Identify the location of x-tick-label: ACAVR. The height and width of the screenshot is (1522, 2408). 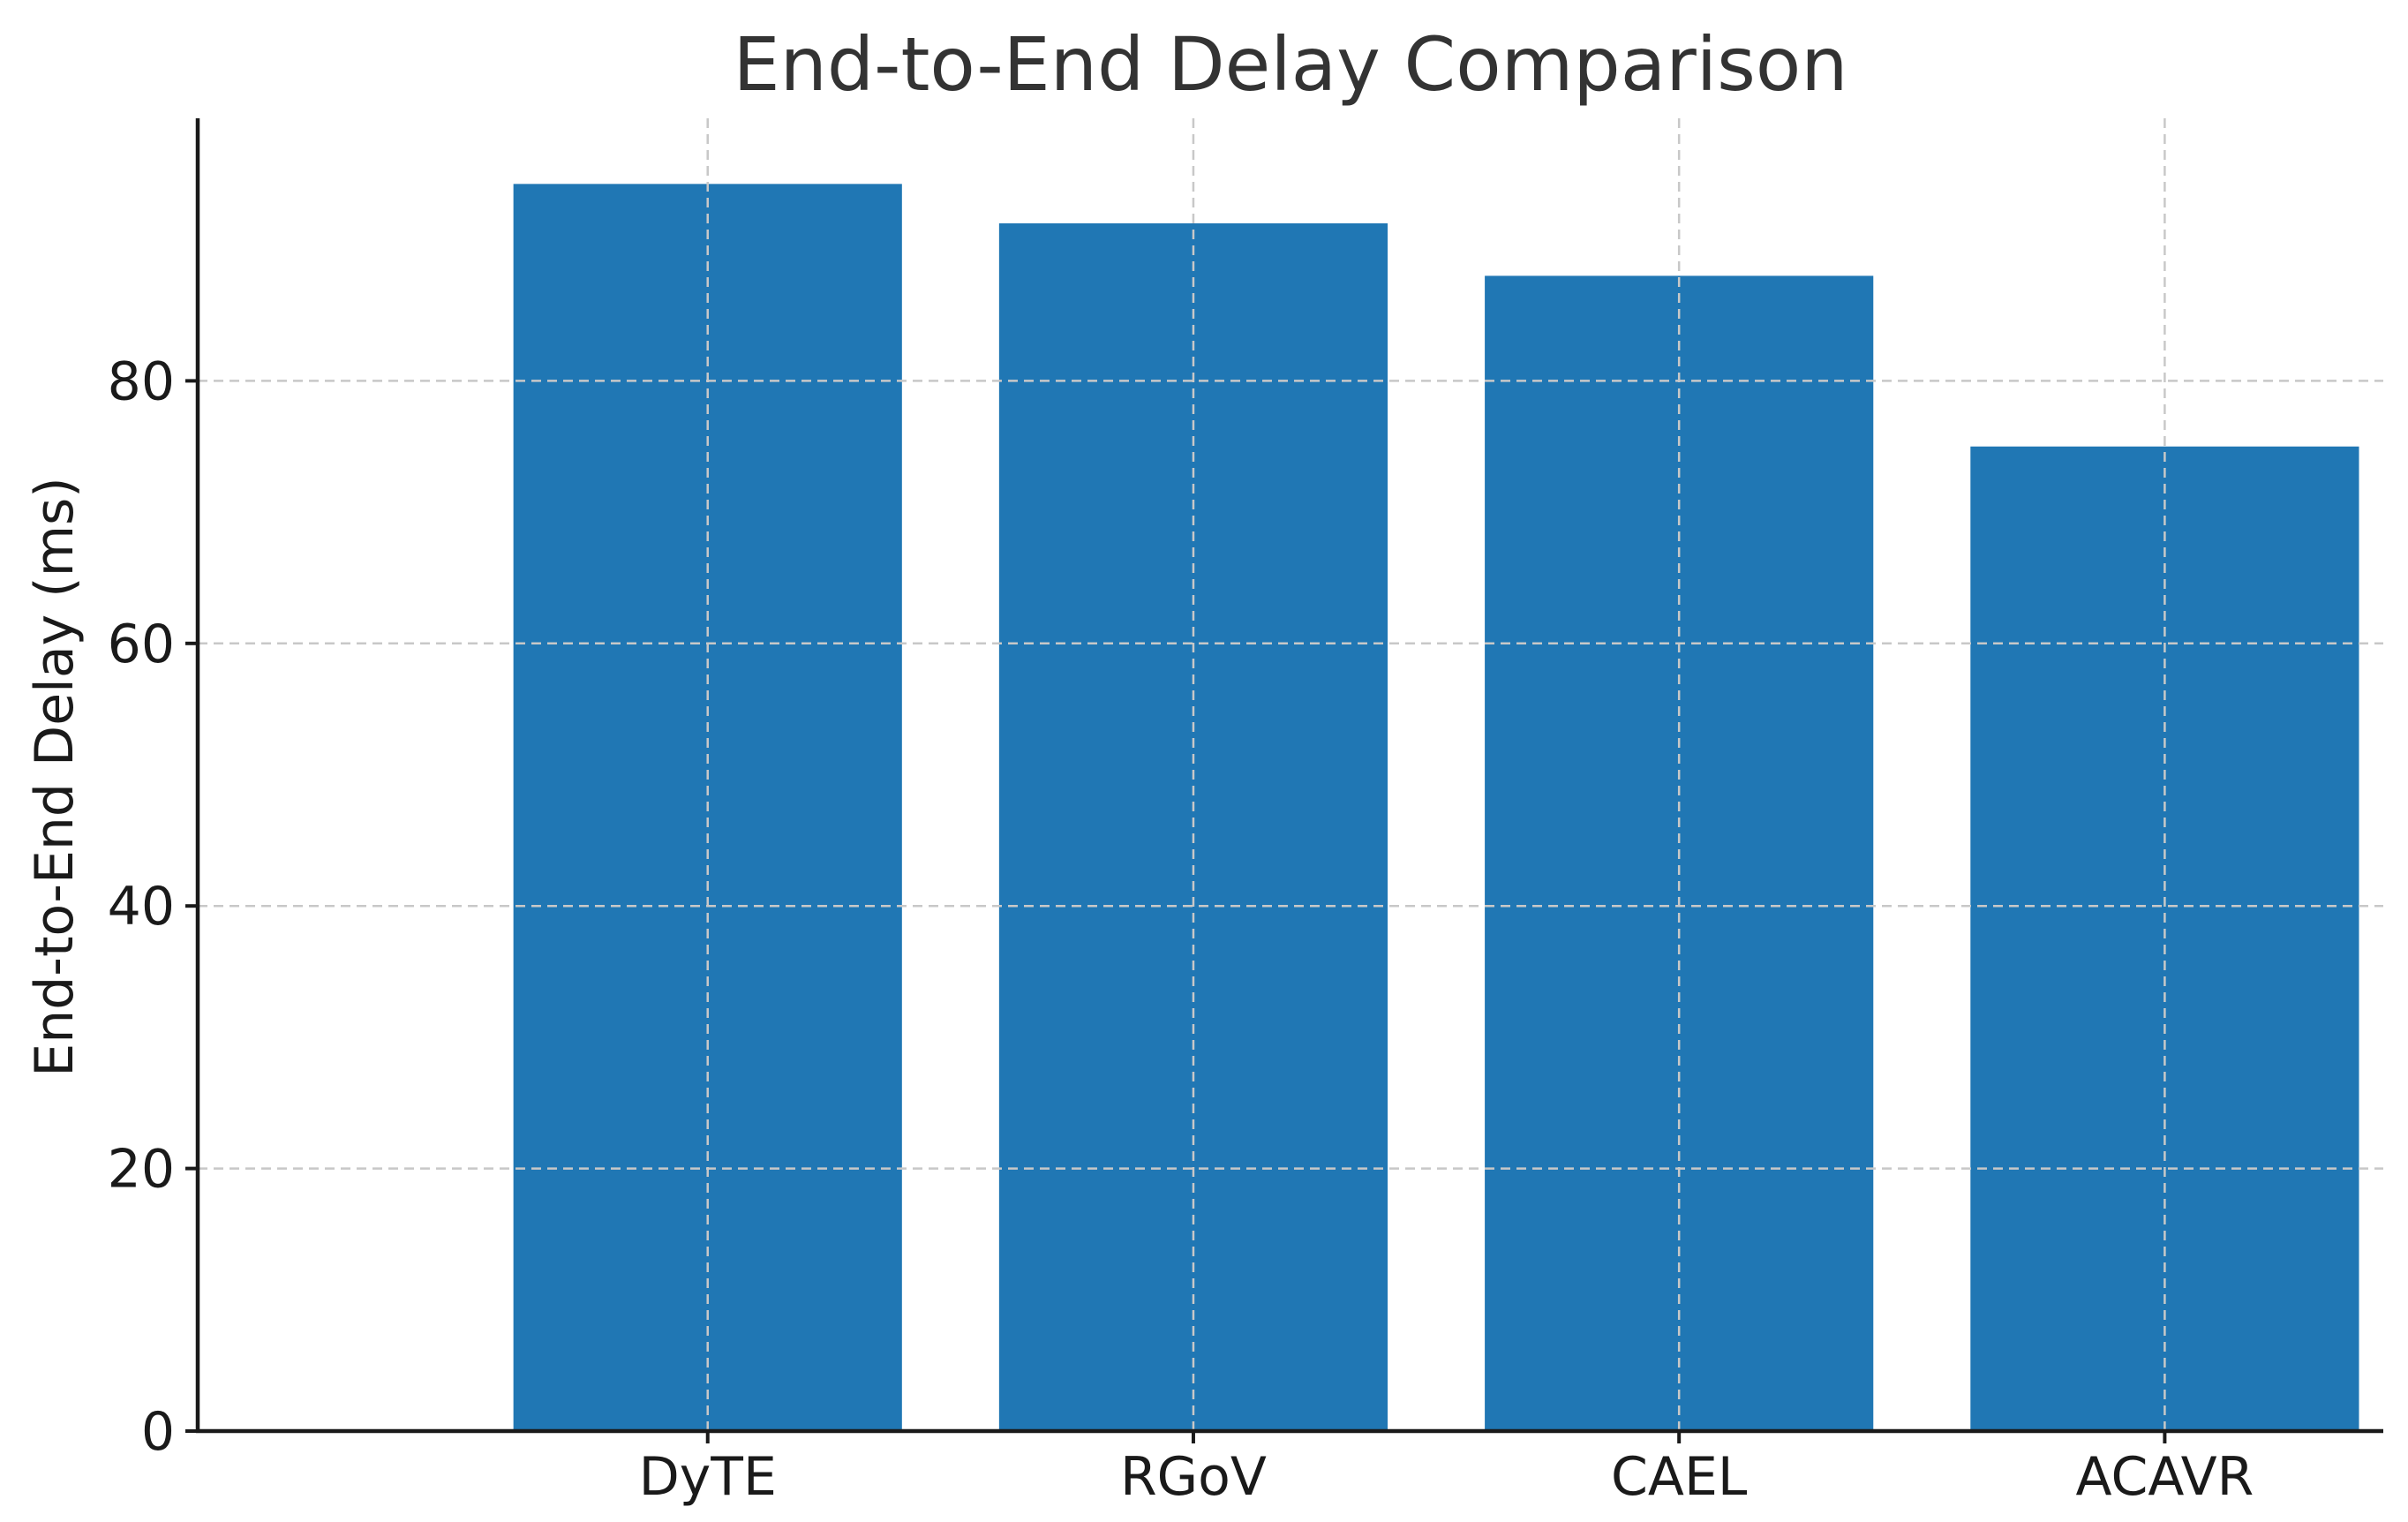
(2164, 1477).